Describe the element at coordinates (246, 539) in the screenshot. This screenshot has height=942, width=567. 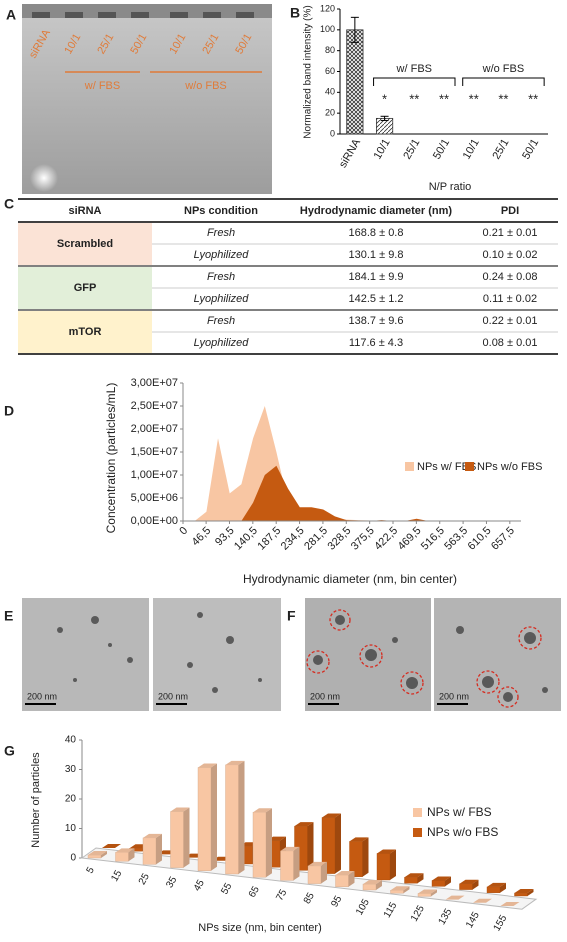
I see `x-tick-label: 140,5` at that location.